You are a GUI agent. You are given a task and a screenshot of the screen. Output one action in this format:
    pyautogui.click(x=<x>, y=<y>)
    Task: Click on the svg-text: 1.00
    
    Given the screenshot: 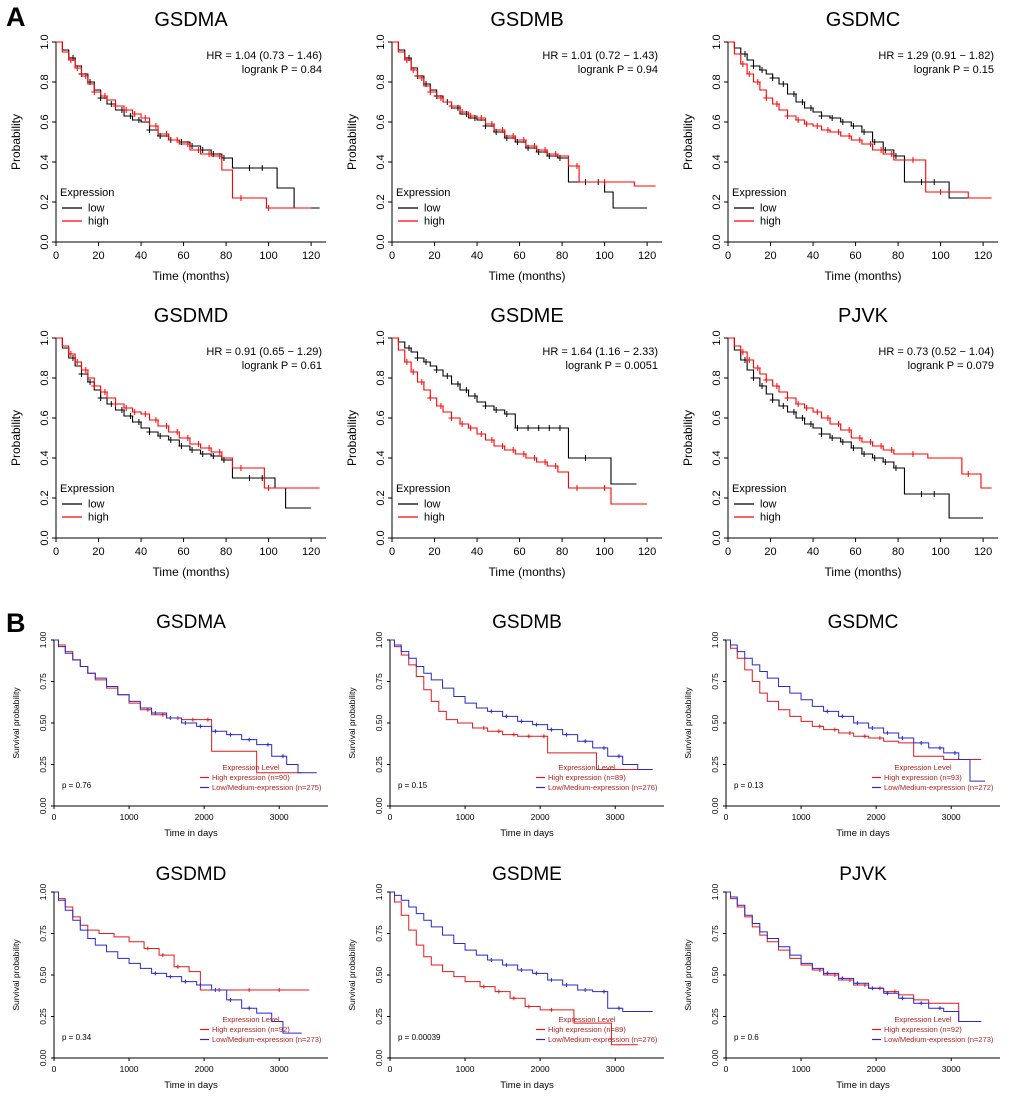 What is the action you would take?
    pyautogui.click(x=379, y=891)
    